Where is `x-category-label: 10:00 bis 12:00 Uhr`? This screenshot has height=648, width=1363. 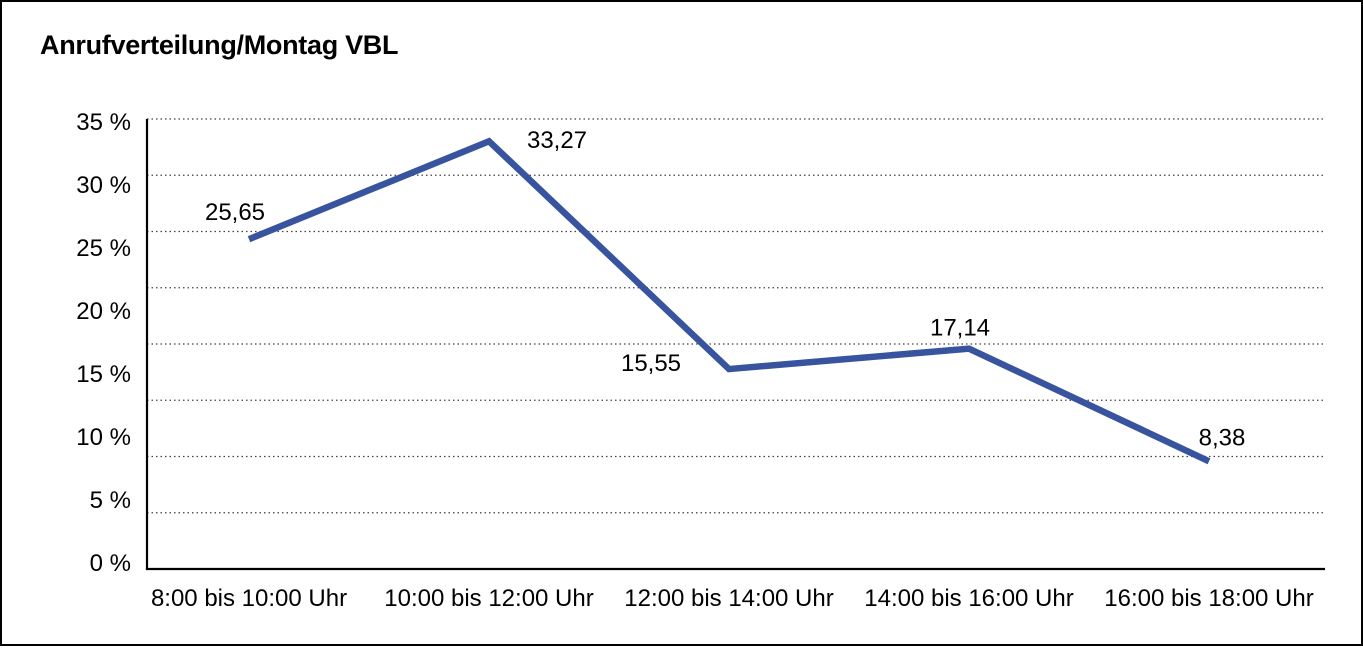
x-category-label: 10:00 bis 12:00 Uhr is located at coordinates (488, 598).